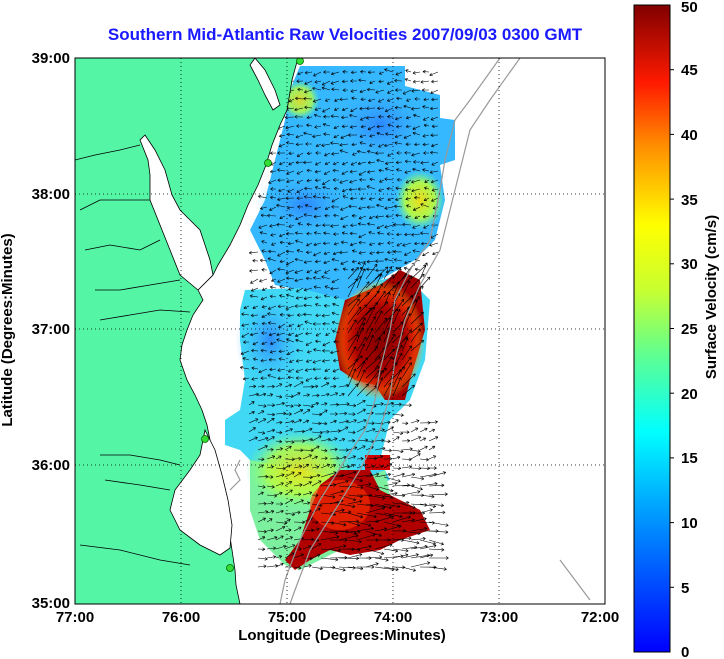 Image resolution: width=724 pixels, height=659 pixels. What do you see at coordinates (51, 465) in the screenshot?
I see `y-tick-label: 36:00` at bounding box center [51, 465].